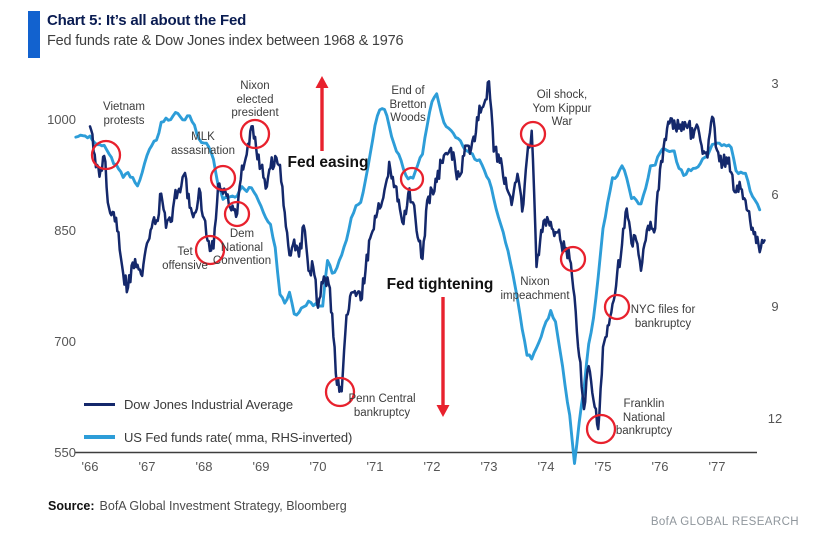  I want to click on event-circle-nyc-files-for-bankruptcy, so click(617, 307).